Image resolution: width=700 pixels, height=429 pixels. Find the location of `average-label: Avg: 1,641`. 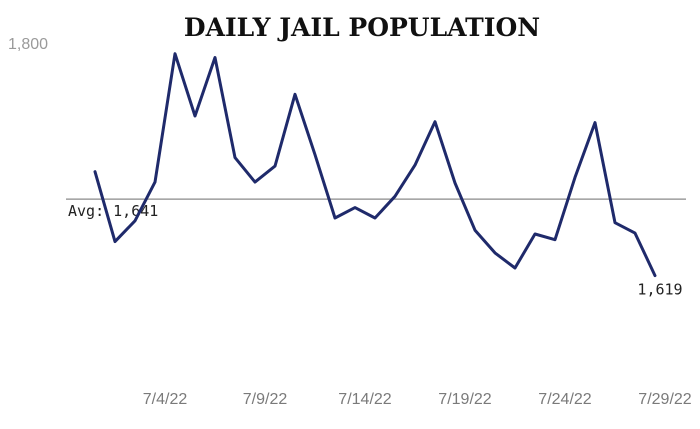

average-label: Avg: 1,641 is located at coordinates (113, 211).